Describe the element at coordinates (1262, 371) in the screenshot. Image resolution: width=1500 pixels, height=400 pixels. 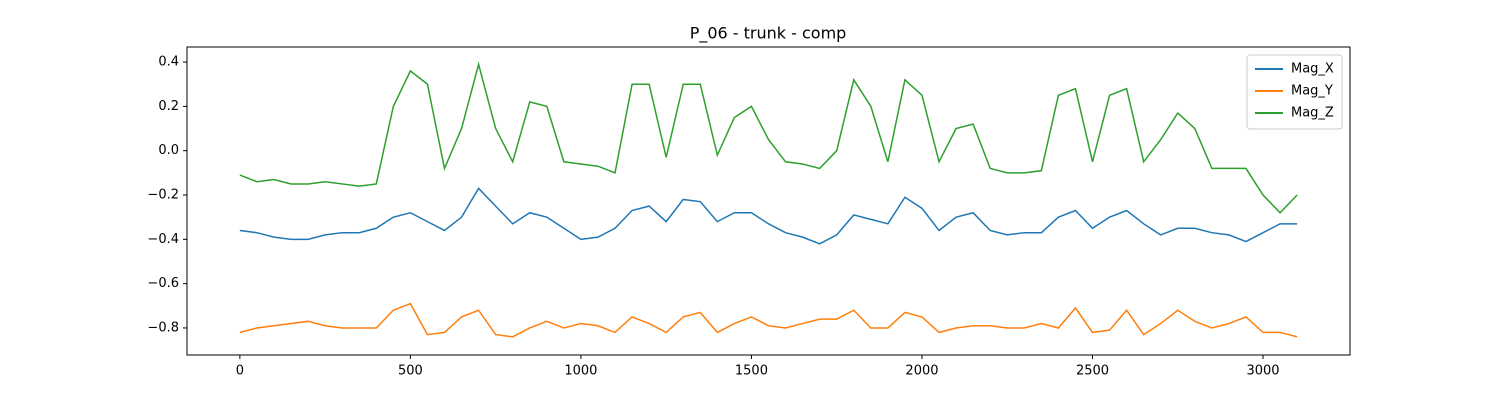
I see `x-tick-label: 3000` at that location.